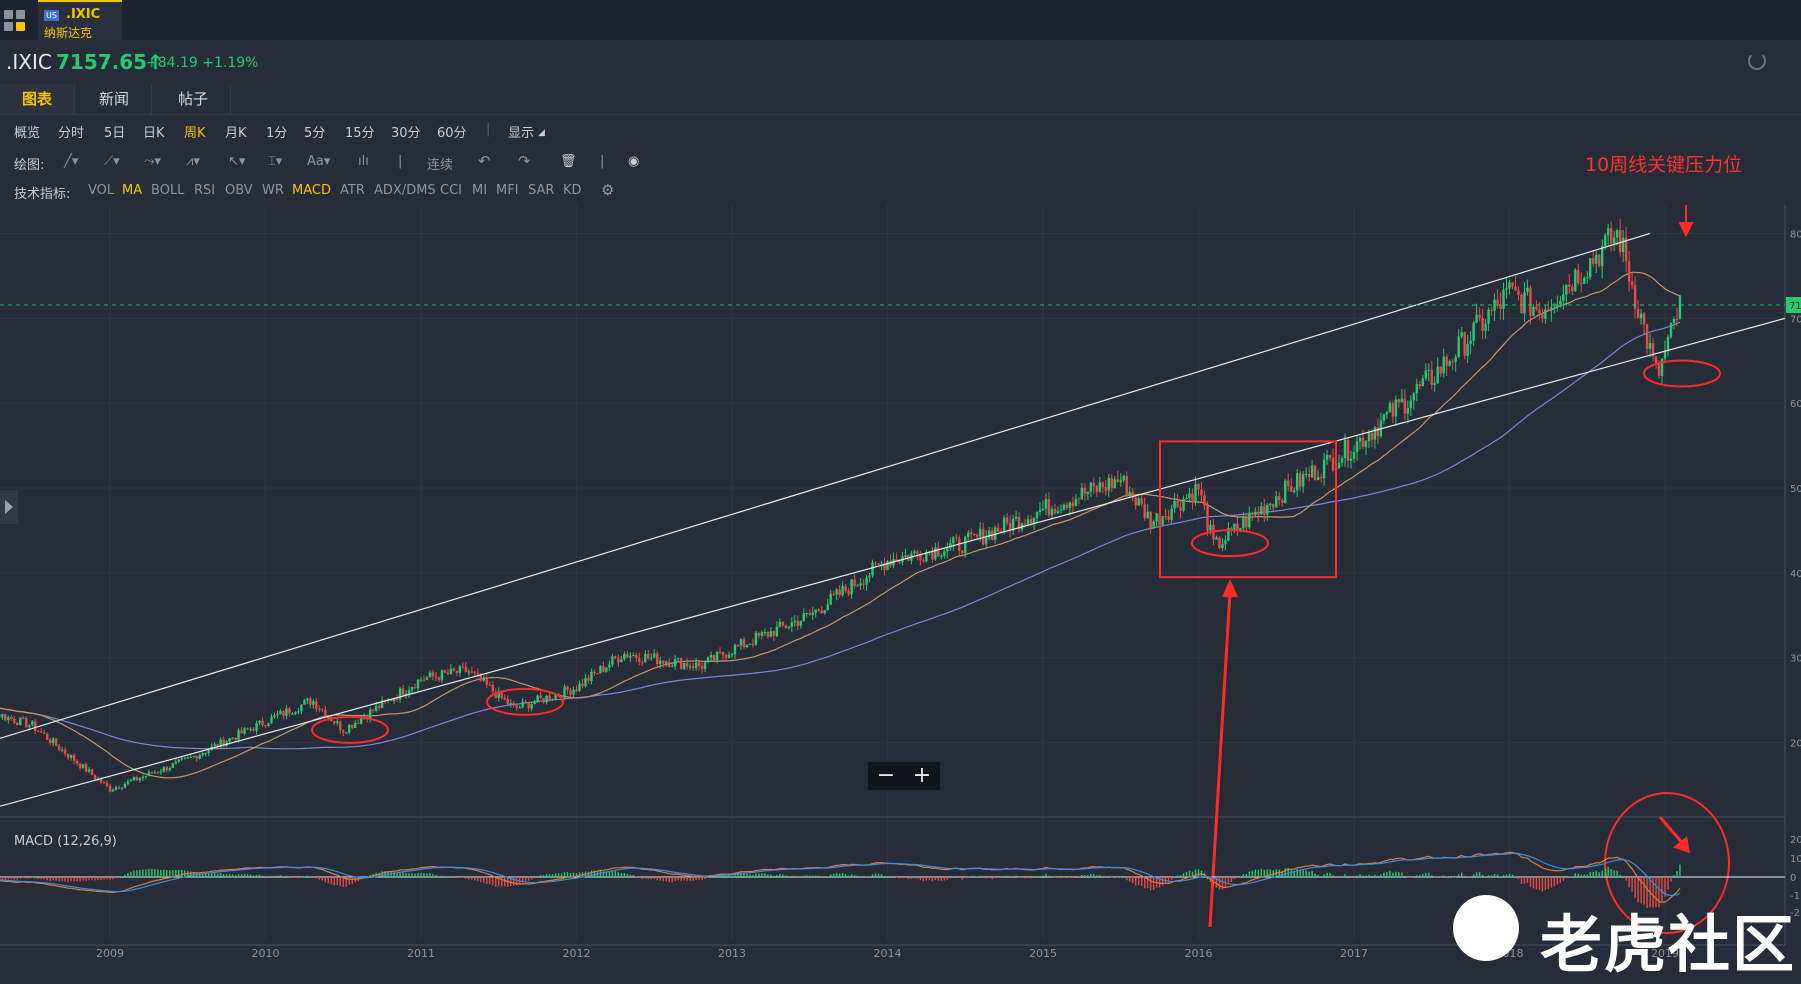  What do you see at coordinates (319, 161) in the screenshot?
I see `text-tool-icon: Aa▾` at bounding box center [319, 161].